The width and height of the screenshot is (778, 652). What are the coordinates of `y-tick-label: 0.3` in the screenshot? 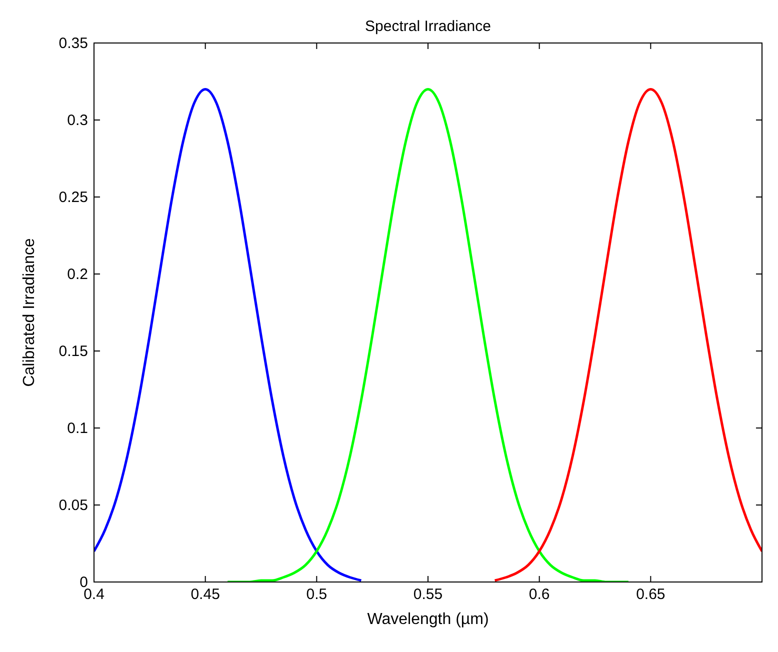 It's located at (77, 120).